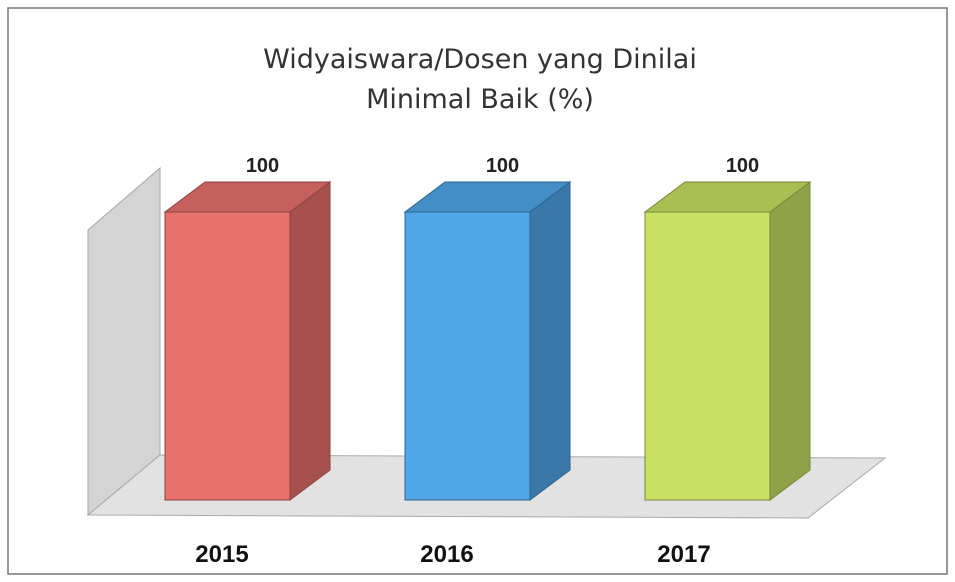 Image resolution: width=955 pixels, height=582 pixels. Describe the element at coordinates (124, 341) in the screenshot. I see `back-wall` at that location.